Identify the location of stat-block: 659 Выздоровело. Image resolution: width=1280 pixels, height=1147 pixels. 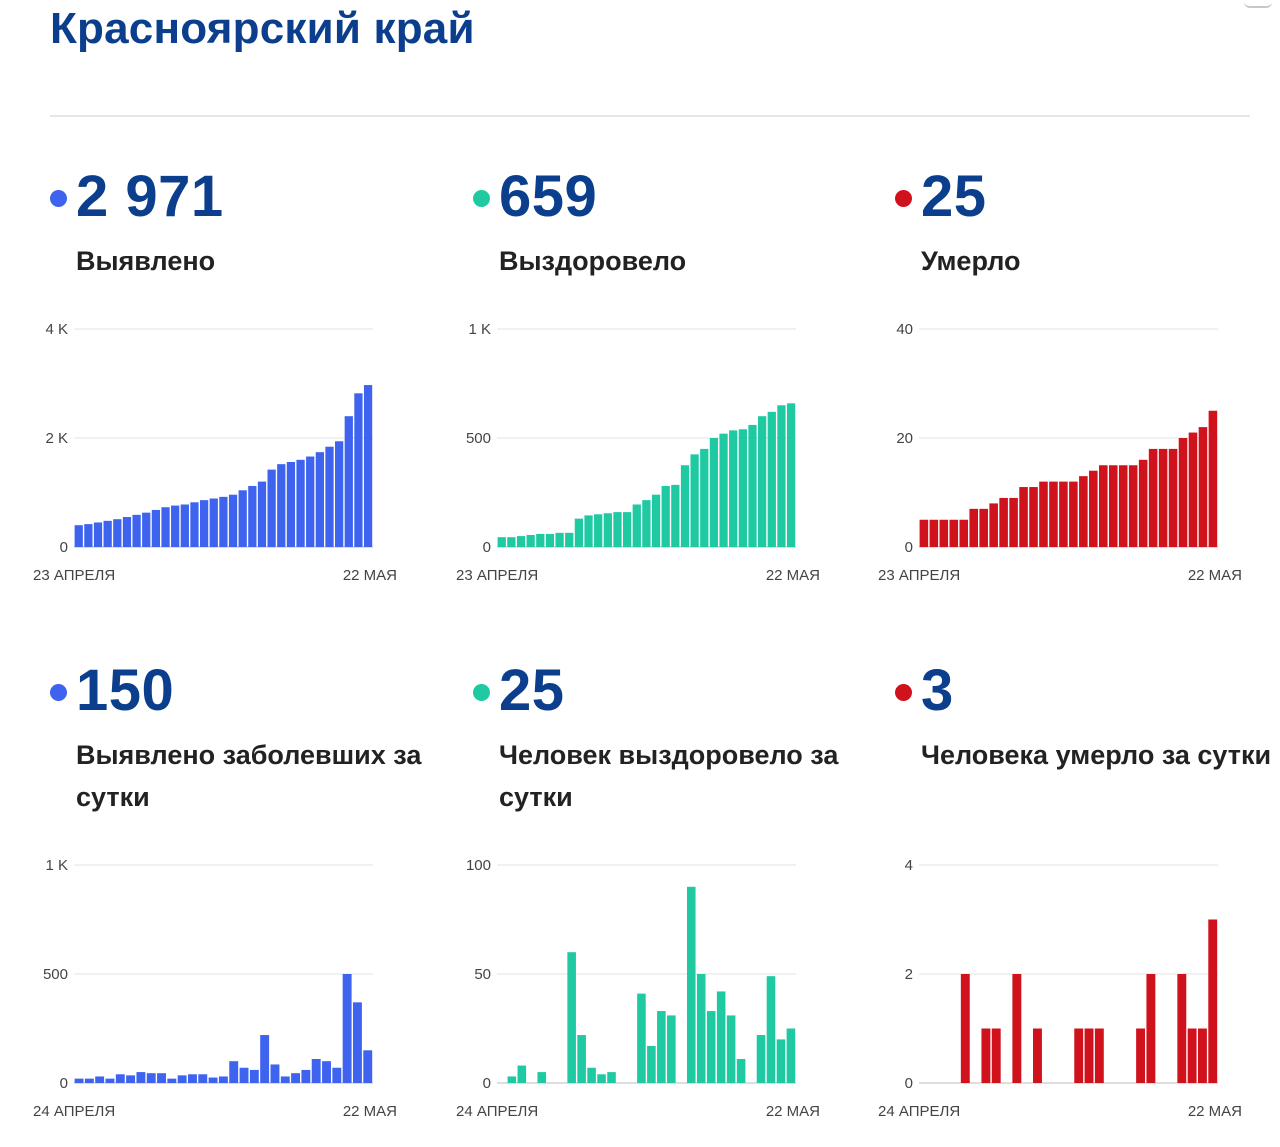
(663, 219).